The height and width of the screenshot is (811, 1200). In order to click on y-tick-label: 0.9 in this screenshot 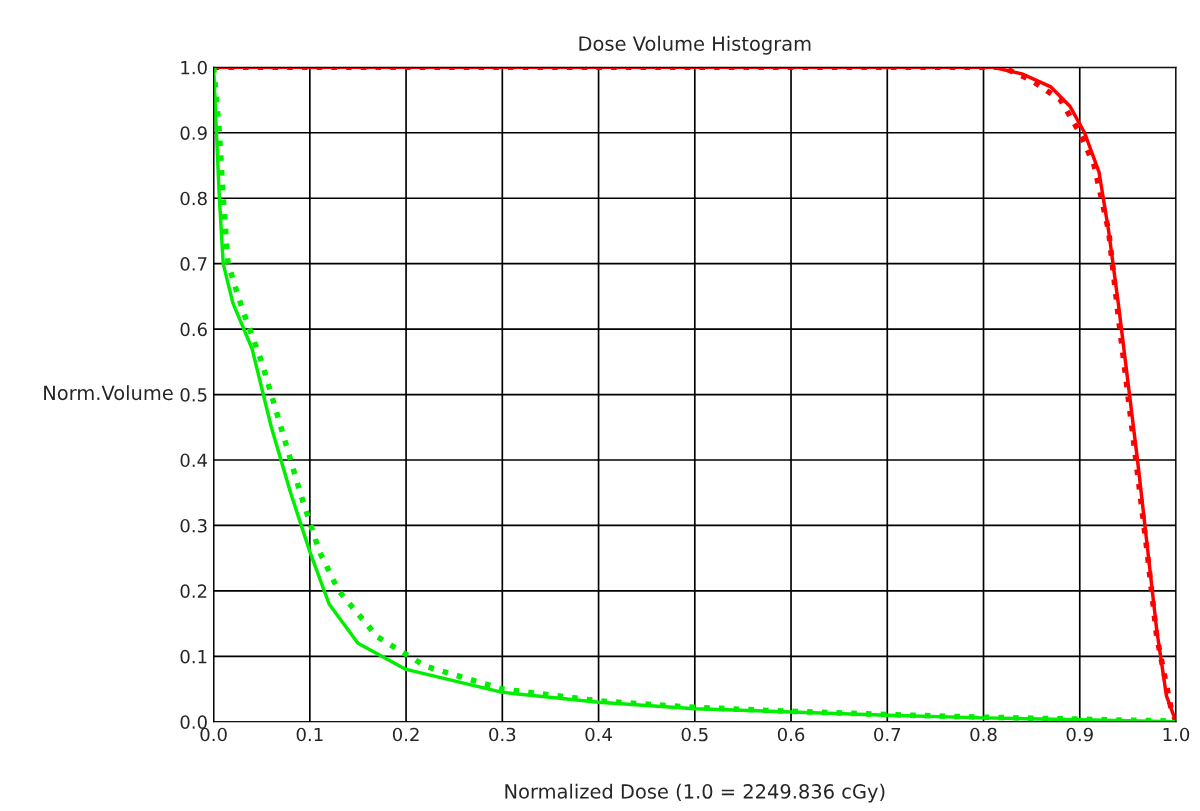, I will do `click(193, 133)`.